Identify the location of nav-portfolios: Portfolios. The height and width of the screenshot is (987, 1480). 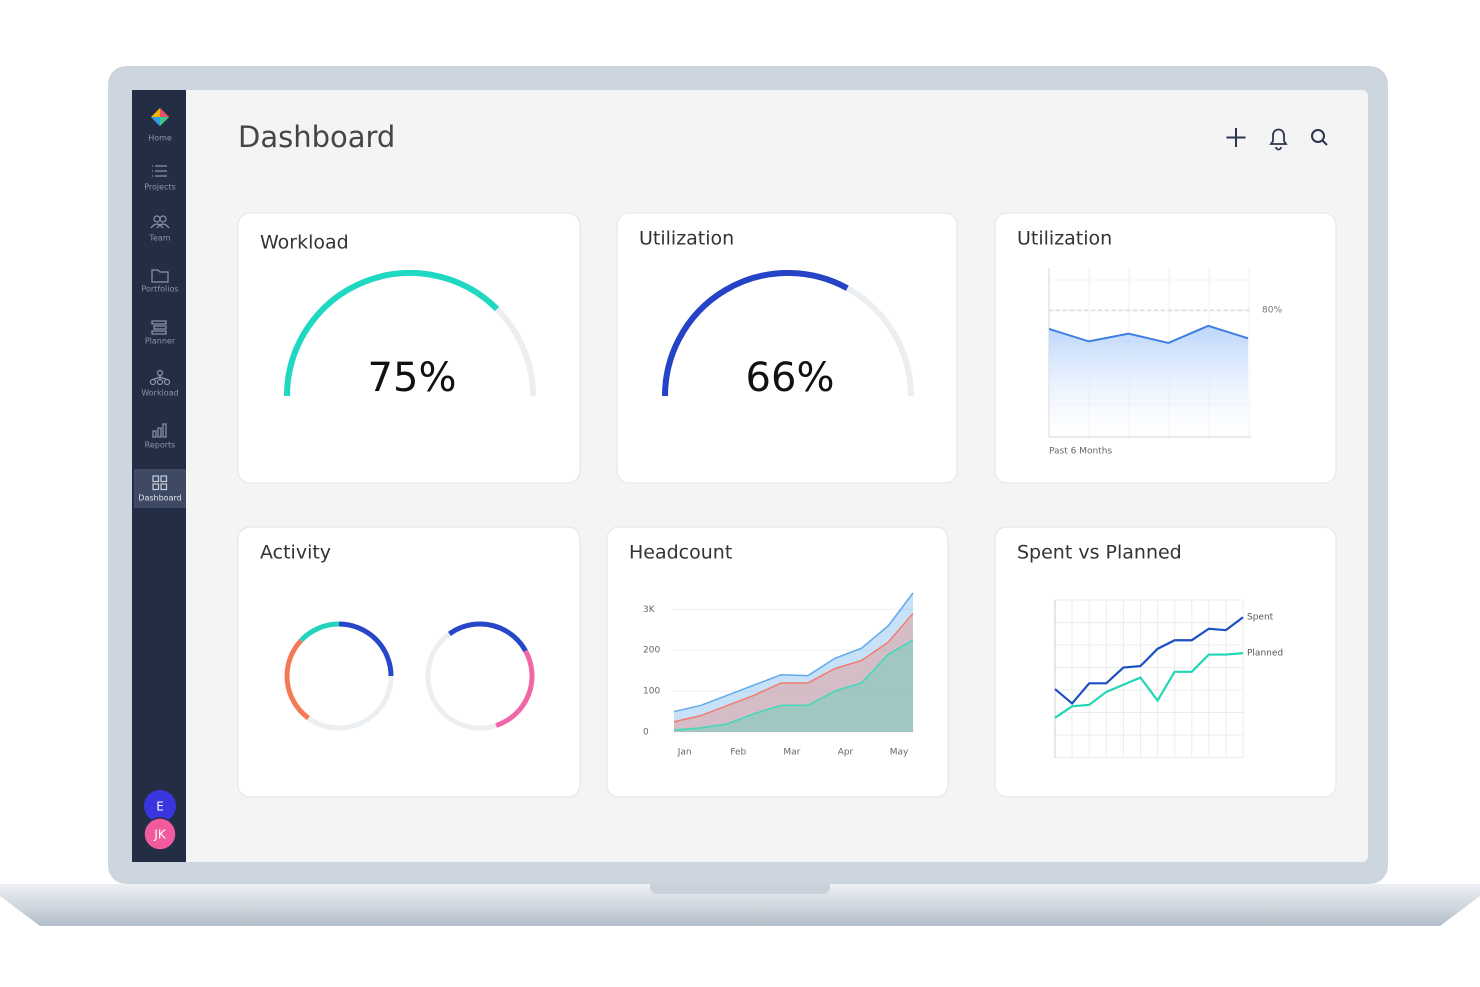
(159, 289).